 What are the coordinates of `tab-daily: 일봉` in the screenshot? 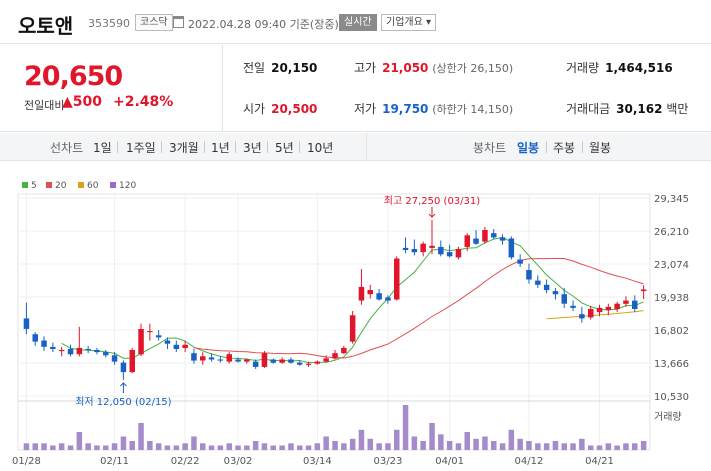 It's located at (528, 148).